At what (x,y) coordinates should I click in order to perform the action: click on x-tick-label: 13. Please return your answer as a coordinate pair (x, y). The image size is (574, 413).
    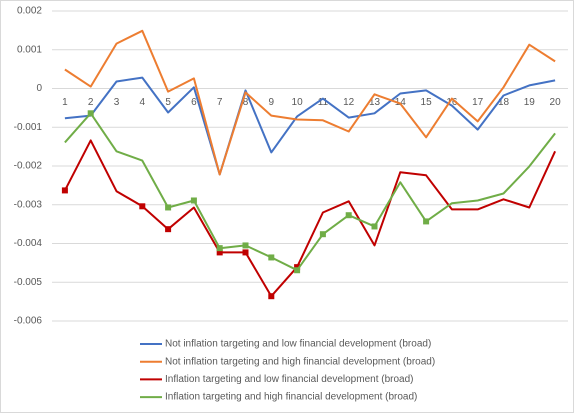
    Looking at the image, I should click on (375, 102).